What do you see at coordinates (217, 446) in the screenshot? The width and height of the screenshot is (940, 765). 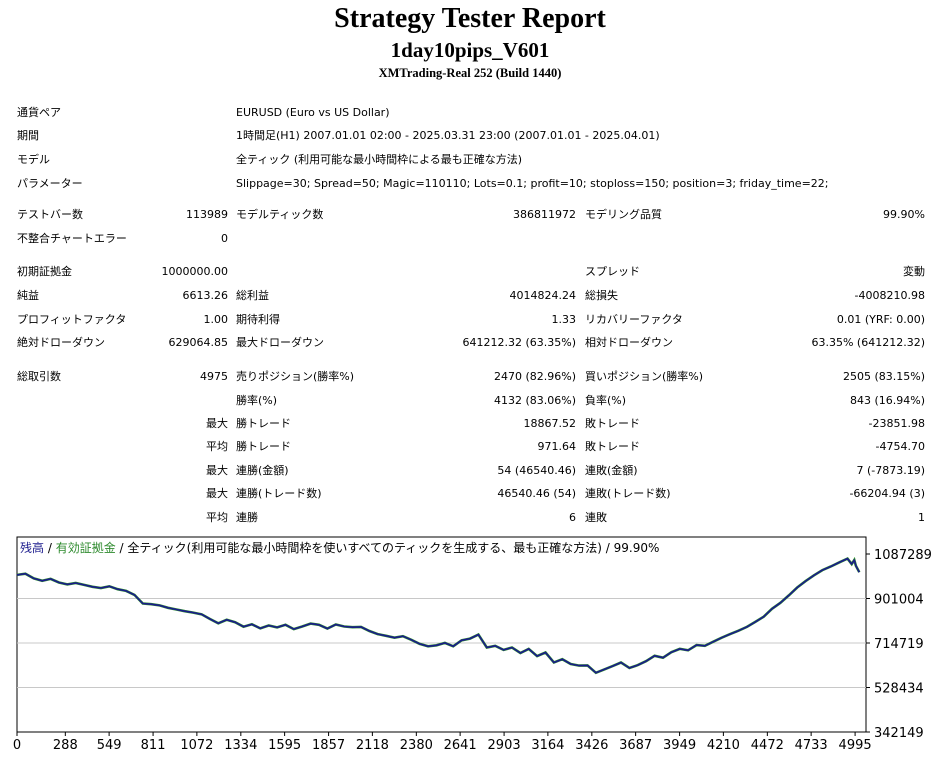 I see `average-label: 平均` at bounding box center [217, 446].